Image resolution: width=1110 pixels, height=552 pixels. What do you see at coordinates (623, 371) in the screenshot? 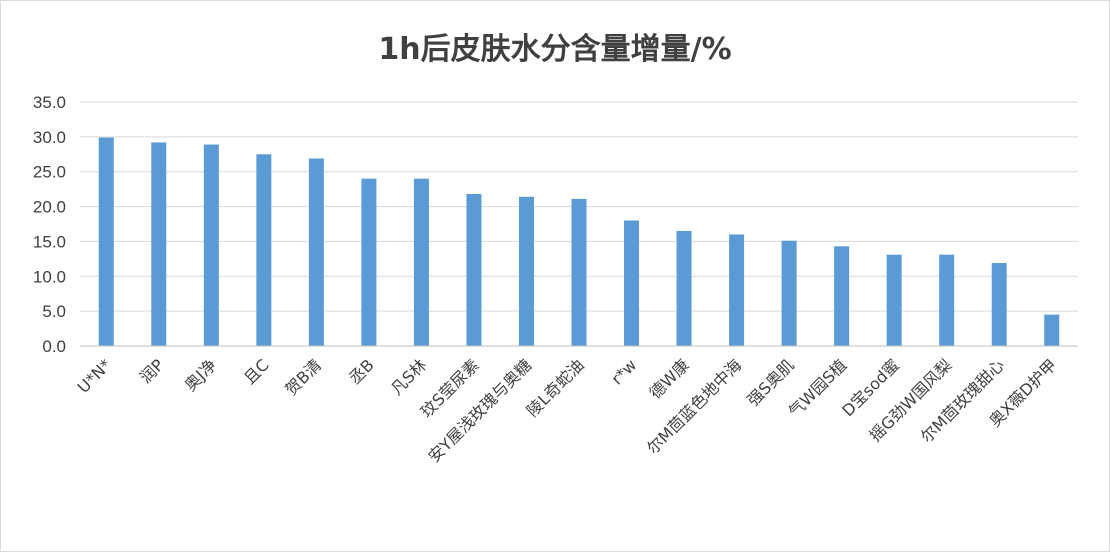
I see `x-tick-label: r*w` at bounding box center [623, 371].